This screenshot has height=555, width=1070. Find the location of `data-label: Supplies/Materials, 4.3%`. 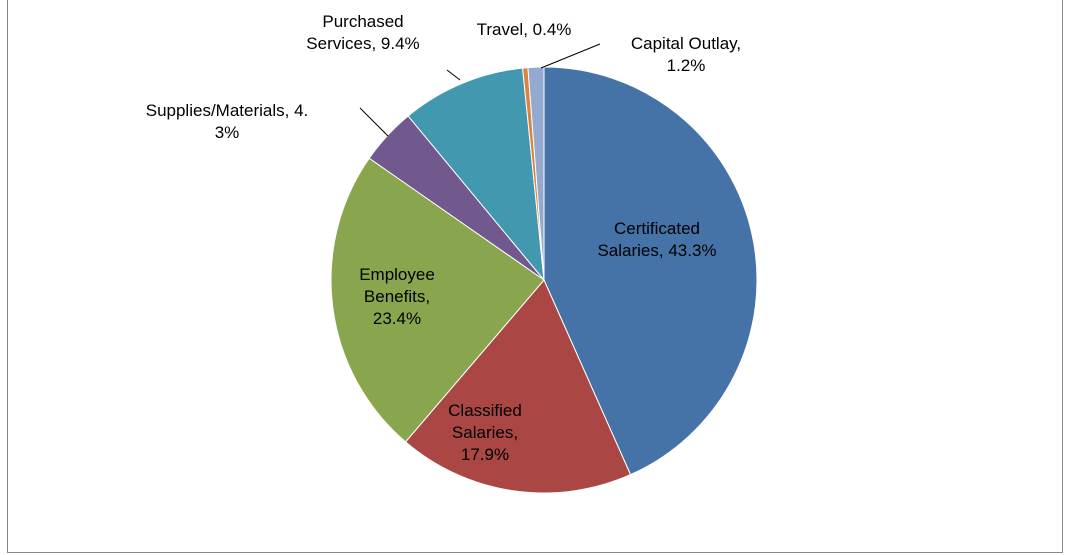

data-label: Supplies/Materials, 4.3% is located at coordinates (227, 121).